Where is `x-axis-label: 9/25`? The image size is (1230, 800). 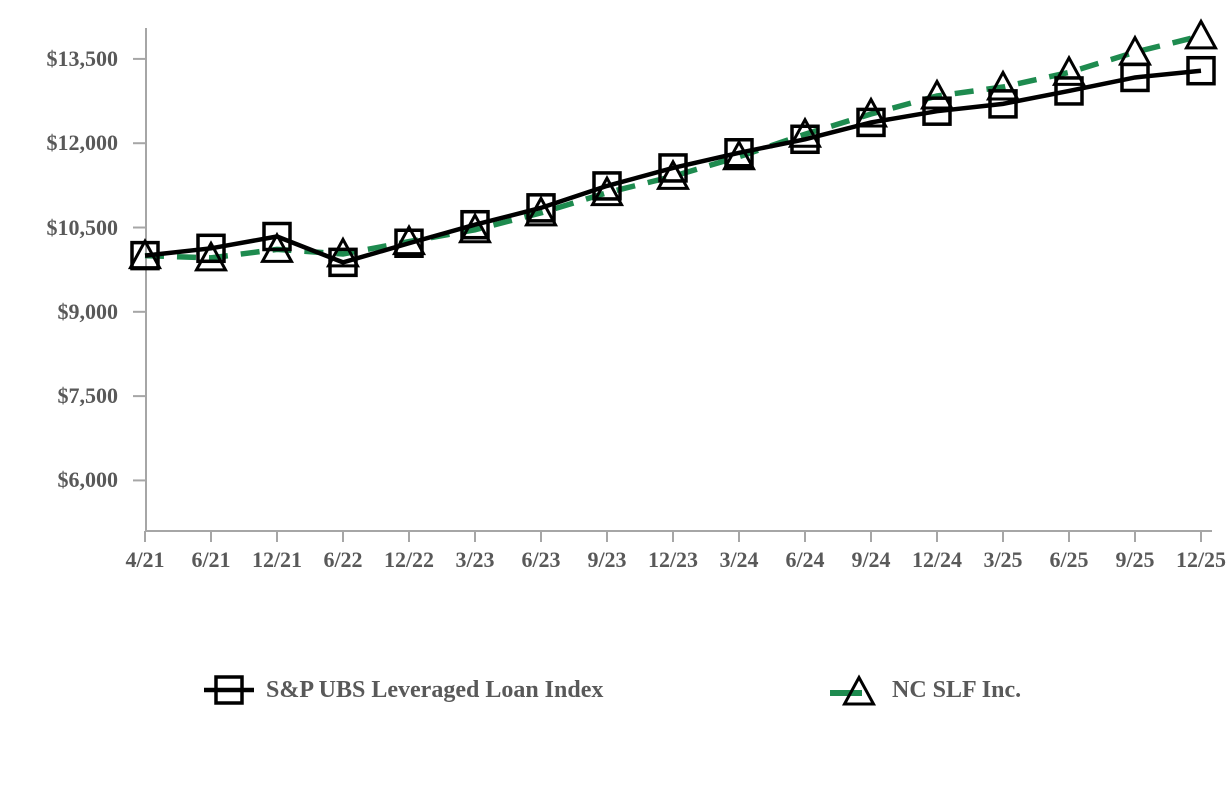 x-axis-label: 9/25 is located at coordinates (1135, 559).